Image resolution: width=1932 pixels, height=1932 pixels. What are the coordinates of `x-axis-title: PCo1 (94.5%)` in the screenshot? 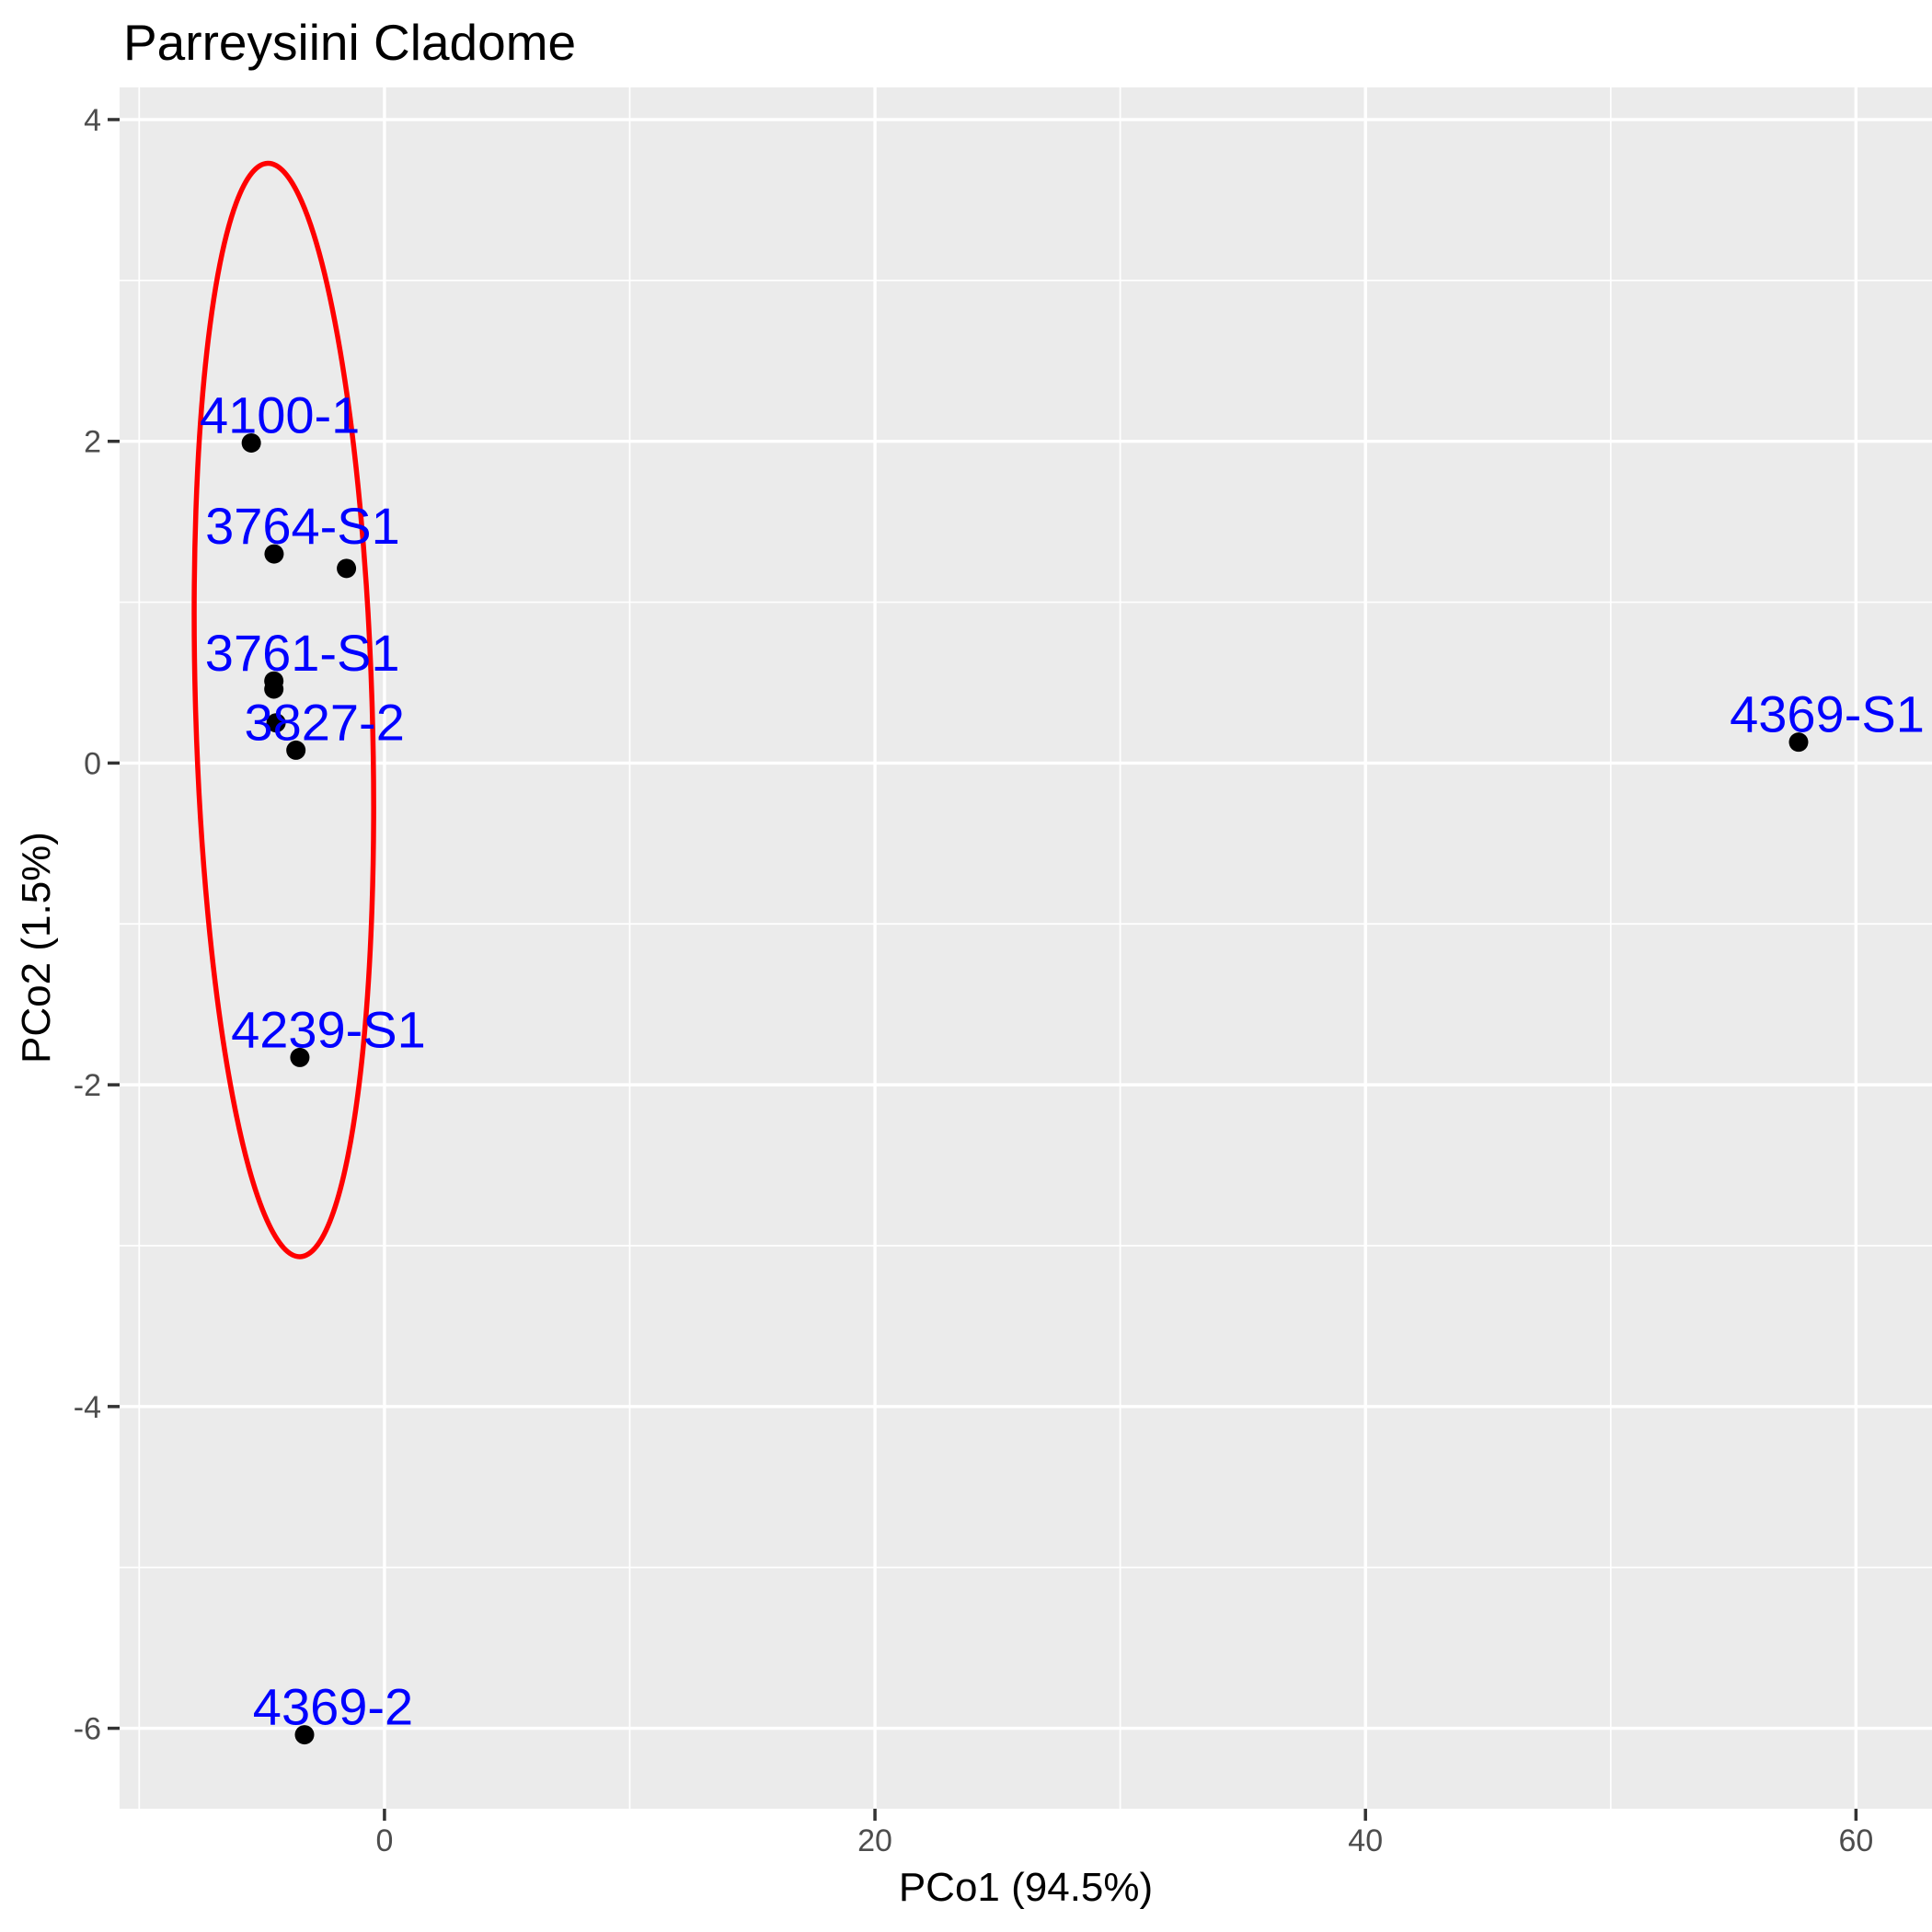 It's located at (1026, 1887).